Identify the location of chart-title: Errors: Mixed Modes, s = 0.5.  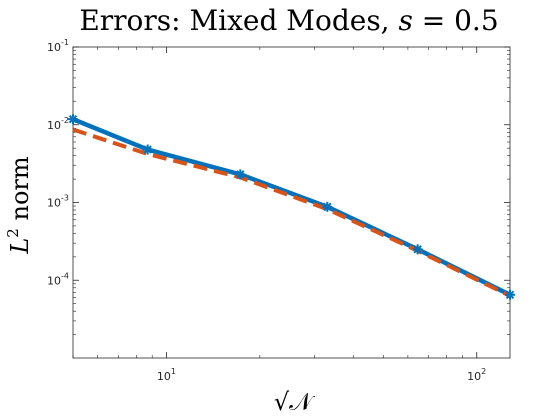
(288, 20).